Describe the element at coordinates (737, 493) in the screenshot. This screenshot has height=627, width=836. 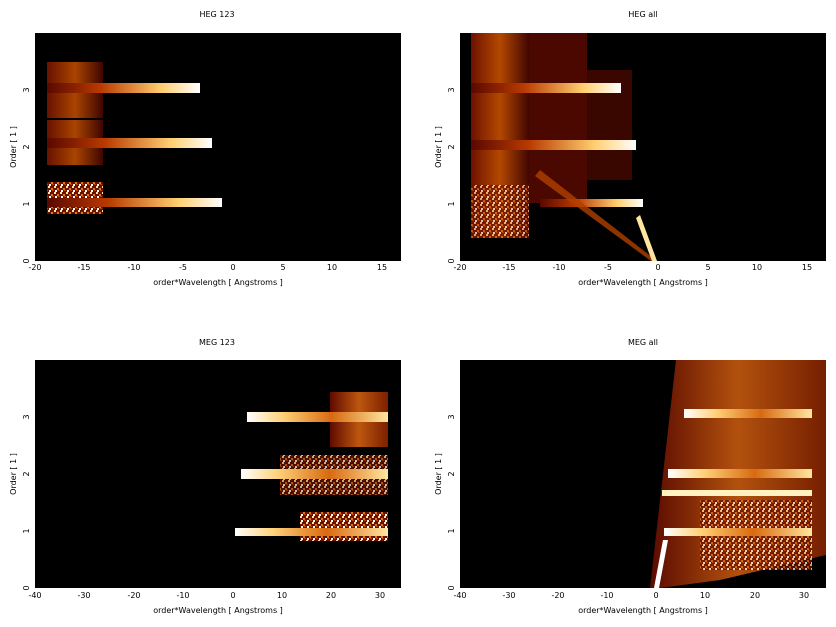
I see `white-band` at that location.